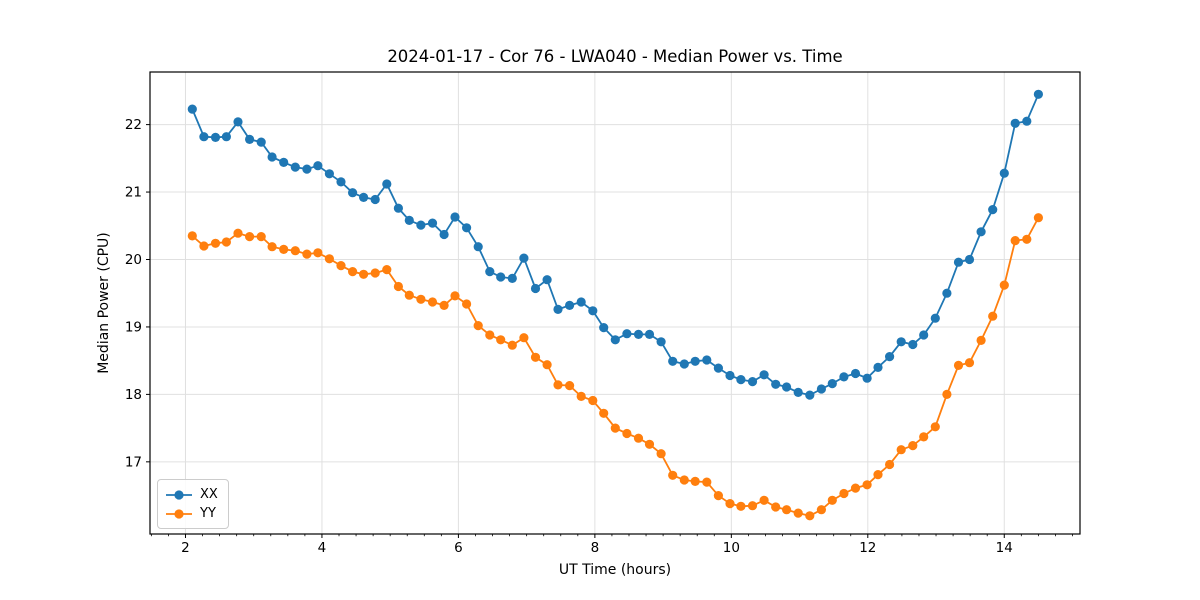 The image size is (1200, 600). I want to click on y-tick-label: 22, so click(133, 125).